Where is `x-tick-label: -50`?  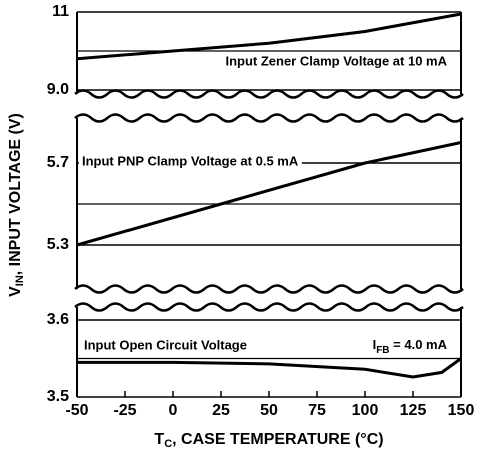 x-tick-label: -50 is located at coordinates (76, 410).